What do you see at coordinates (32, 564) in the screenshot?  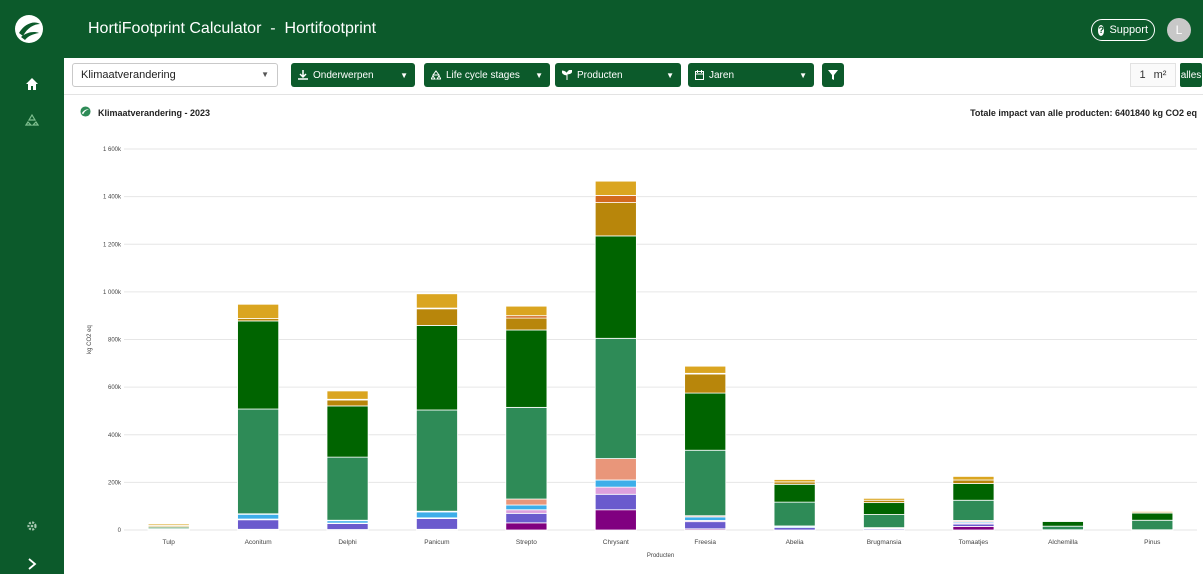 I see `chevron-right-icon` at bounding box center [32, 564].